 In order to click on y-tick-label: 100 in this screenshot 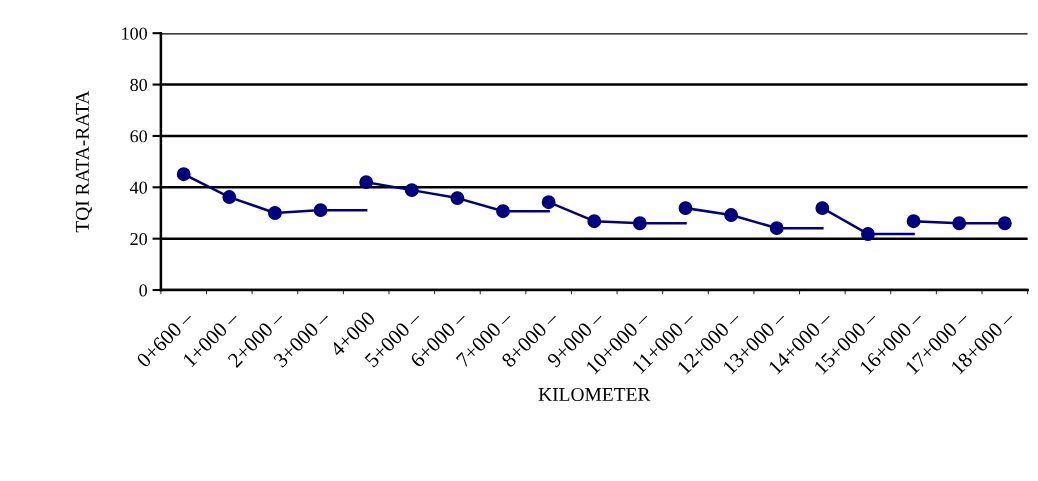, I will do `click(135, 33)`.